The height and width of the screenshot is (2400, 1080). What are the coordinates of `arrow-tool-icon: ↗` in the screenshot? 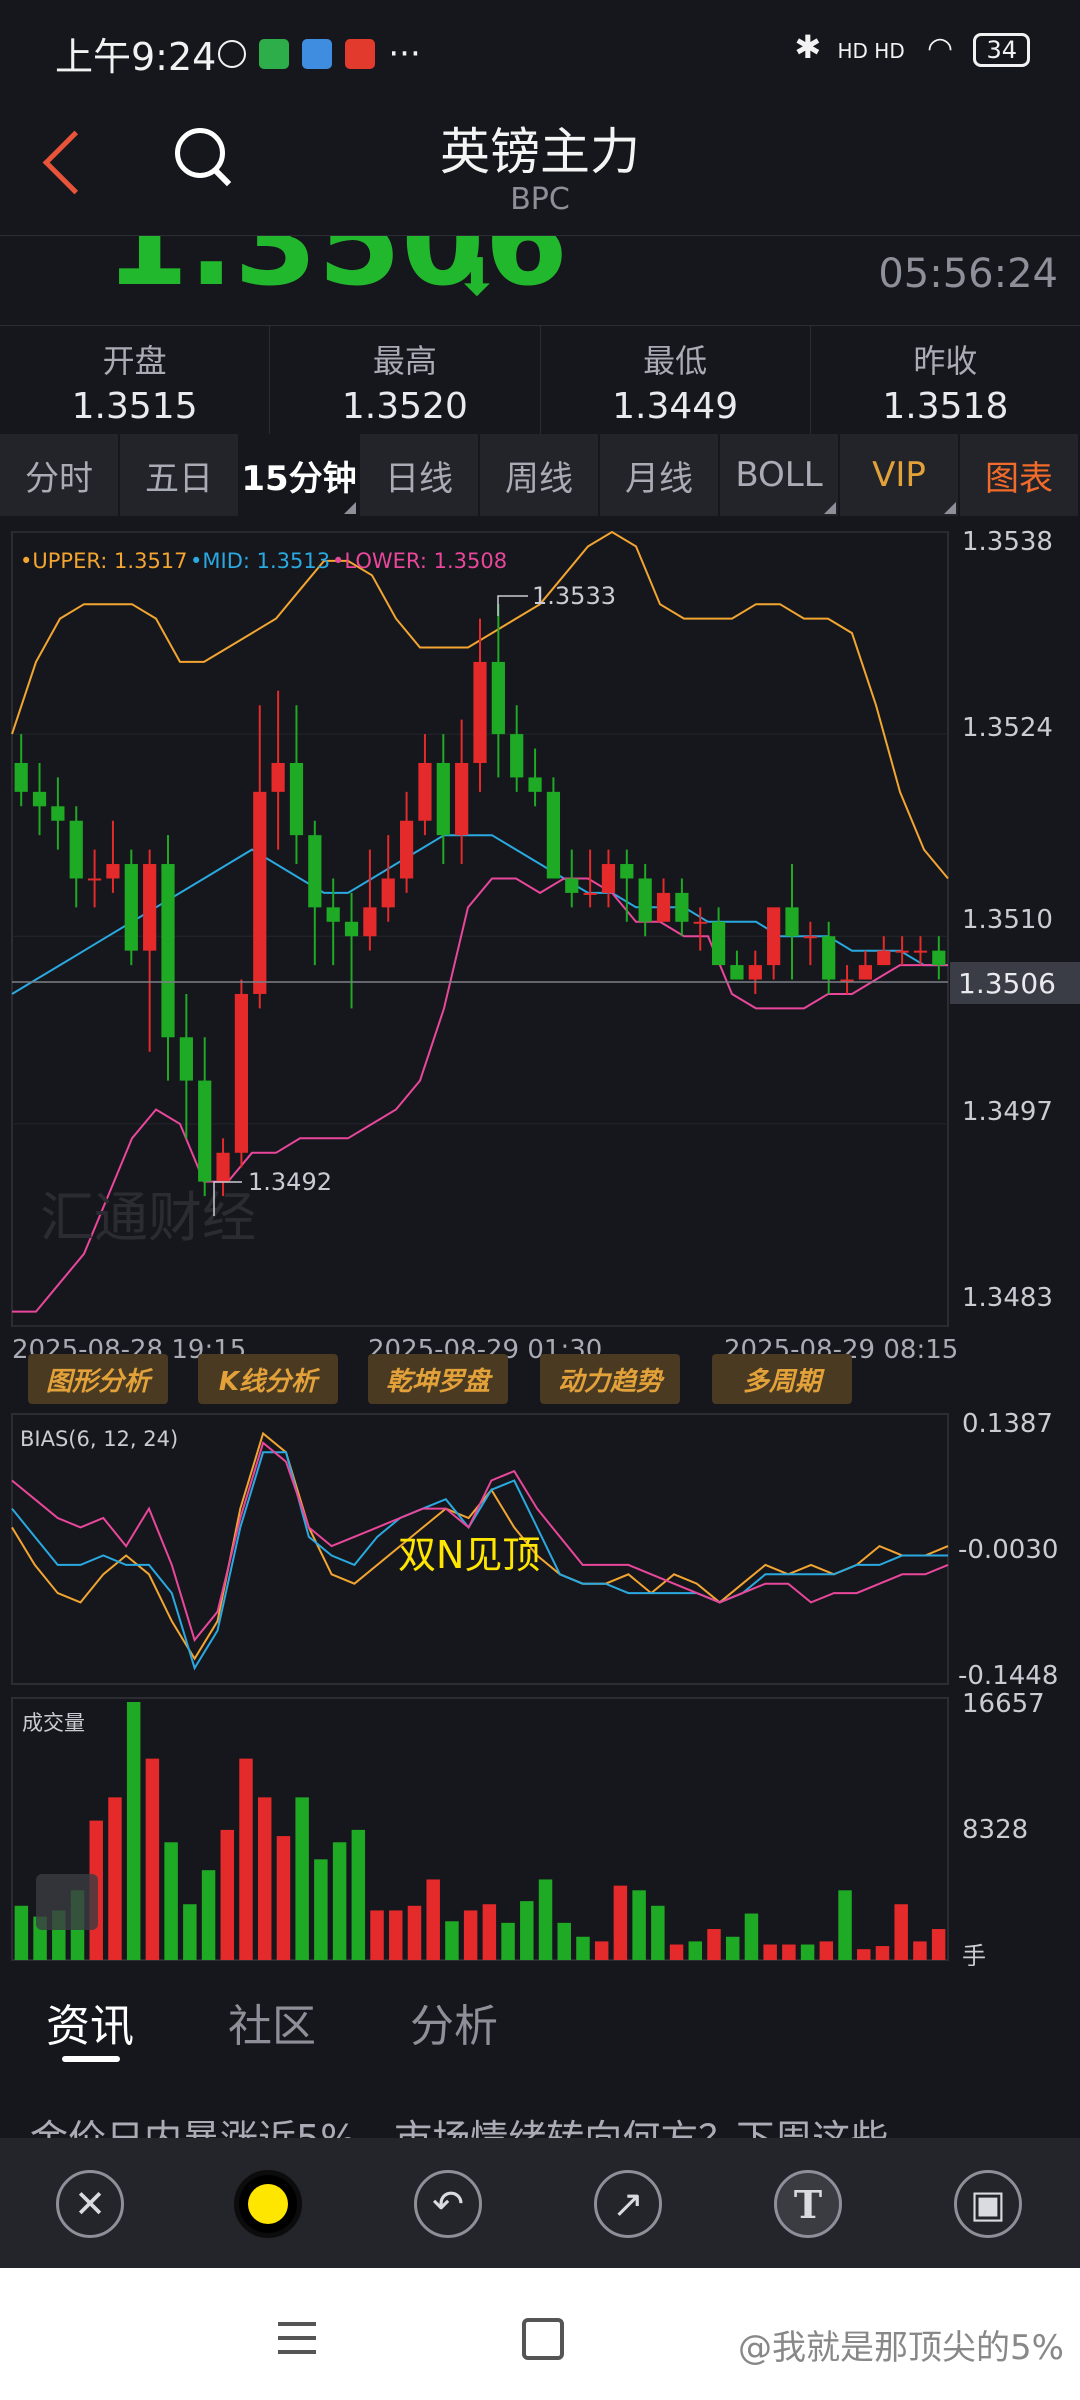 It's located at (628, 2204).